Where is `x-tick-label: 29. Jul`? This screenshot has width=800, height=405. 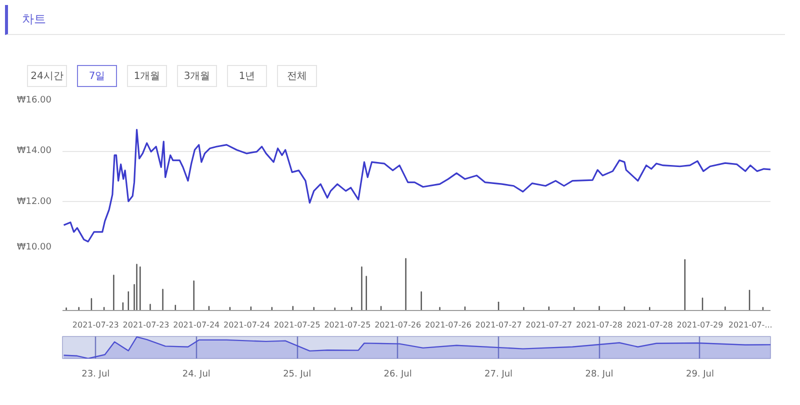
x-tick-label: 29. Jul is located at coordinates (700, 375).